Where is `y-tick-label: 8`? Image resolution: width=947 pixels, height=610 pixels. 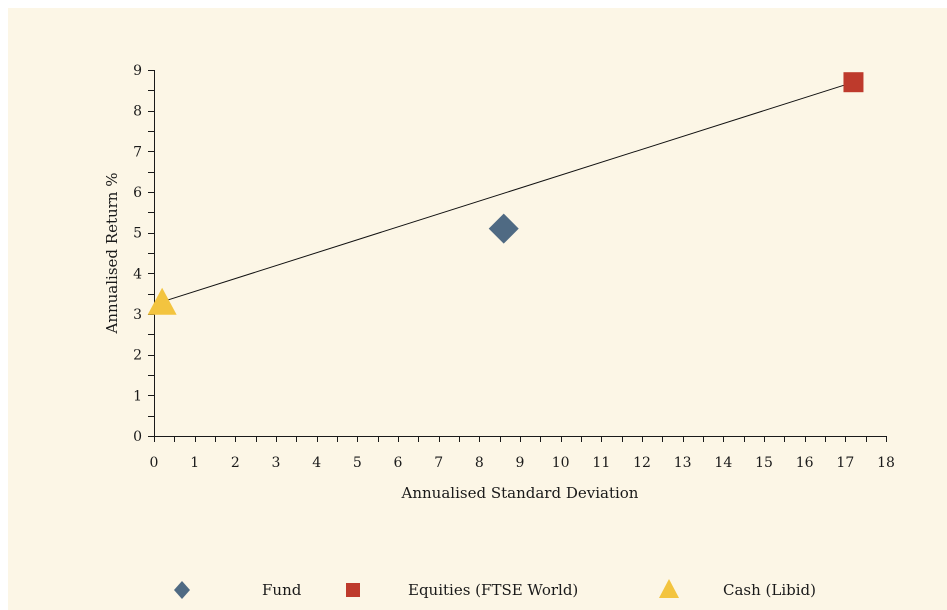 y-tick-label: 8 is located at coordinates (137, 112).